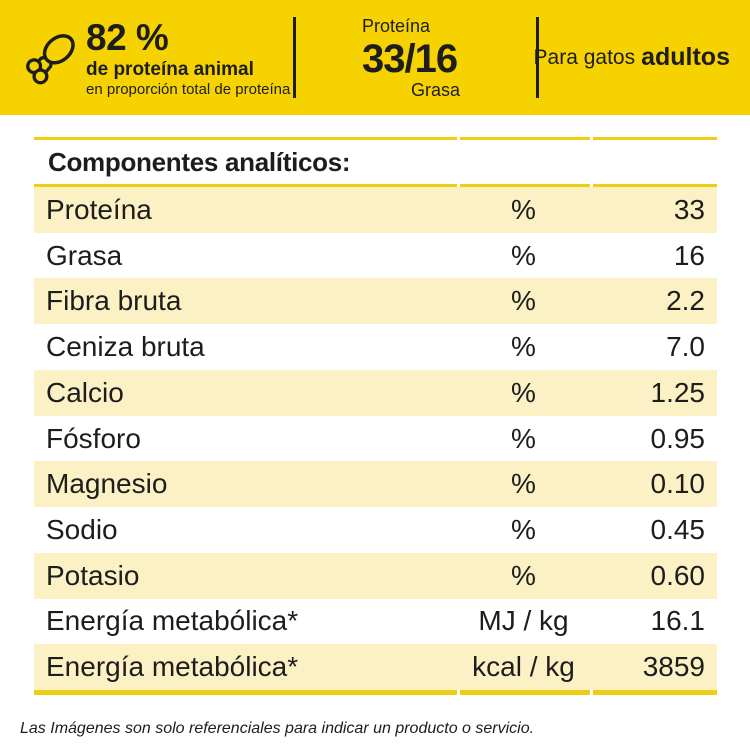 The image size is (750, 750). I want to click on table-bottom-rule, so click(375, 692).